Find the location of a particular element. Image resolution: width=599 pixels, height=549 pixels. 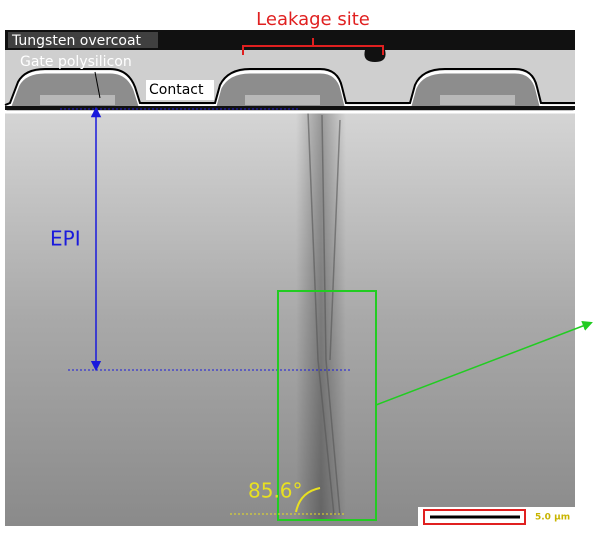

zoom-arrow is located at coordinates (484, 363).